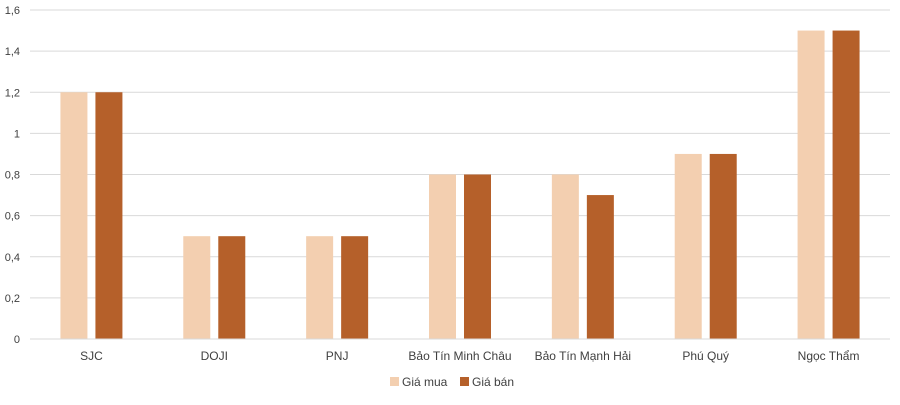  What do you see at coordinates (583, 356) in the screenshot?
I see `x-tick-label: Bảo Tín Mạnh Hải` at bounding box center [583, 356].